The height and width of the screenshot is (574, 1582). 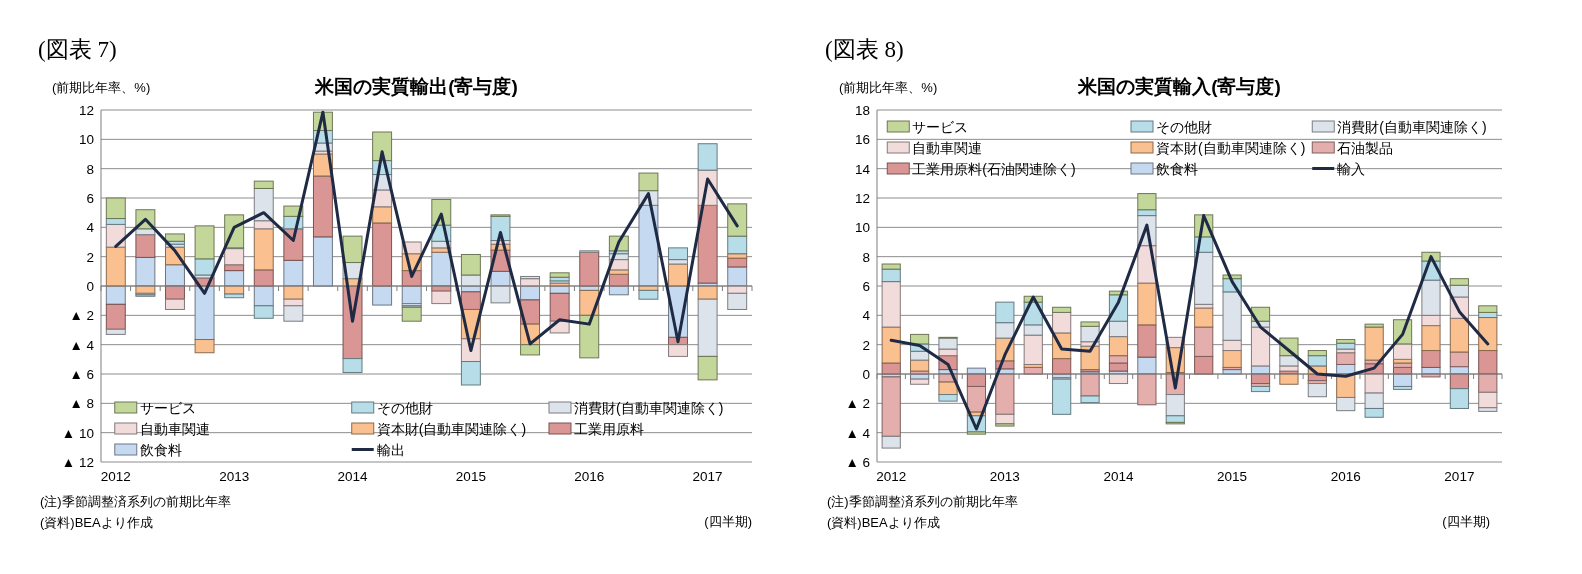 What do you see at coordinates (1351, 169) in the screenshot?
I see `legend-label: 輸入` at bounding box center [1351, 169].